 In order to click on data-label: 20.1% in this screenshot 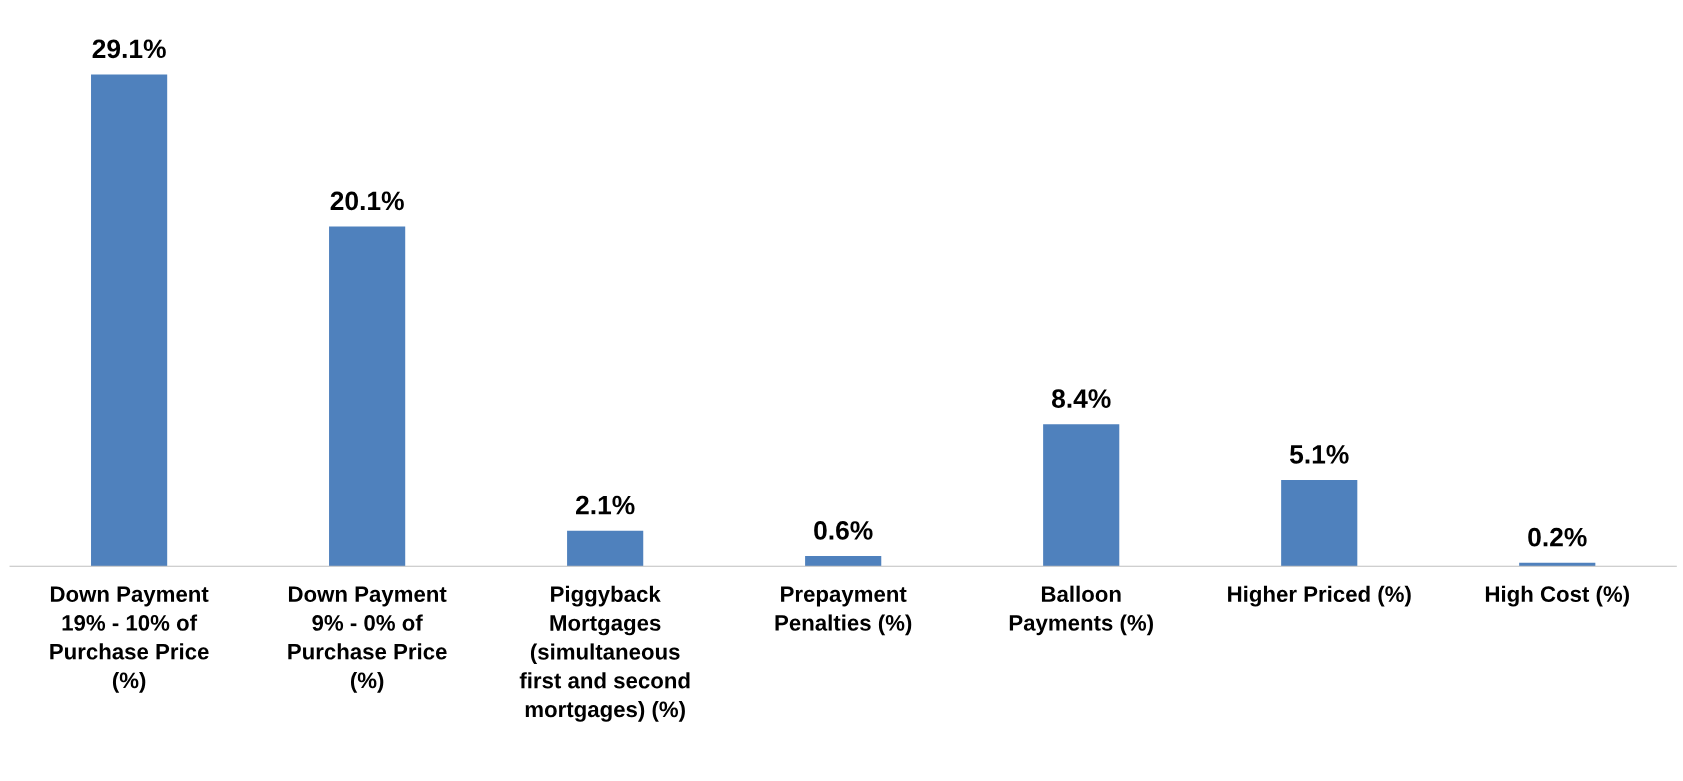, I will do `click(367, 201)`.